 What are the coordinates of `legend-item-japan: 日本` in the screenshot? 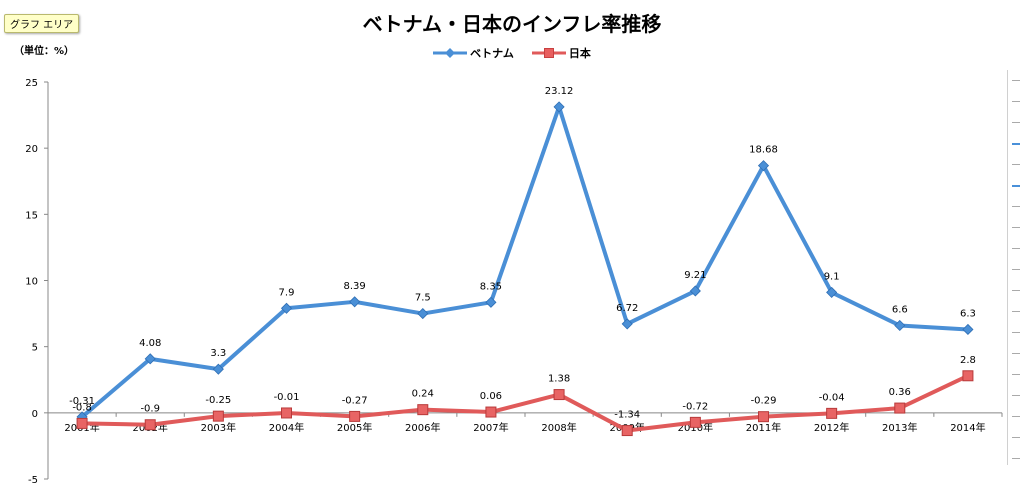 It's located at (561, 53).